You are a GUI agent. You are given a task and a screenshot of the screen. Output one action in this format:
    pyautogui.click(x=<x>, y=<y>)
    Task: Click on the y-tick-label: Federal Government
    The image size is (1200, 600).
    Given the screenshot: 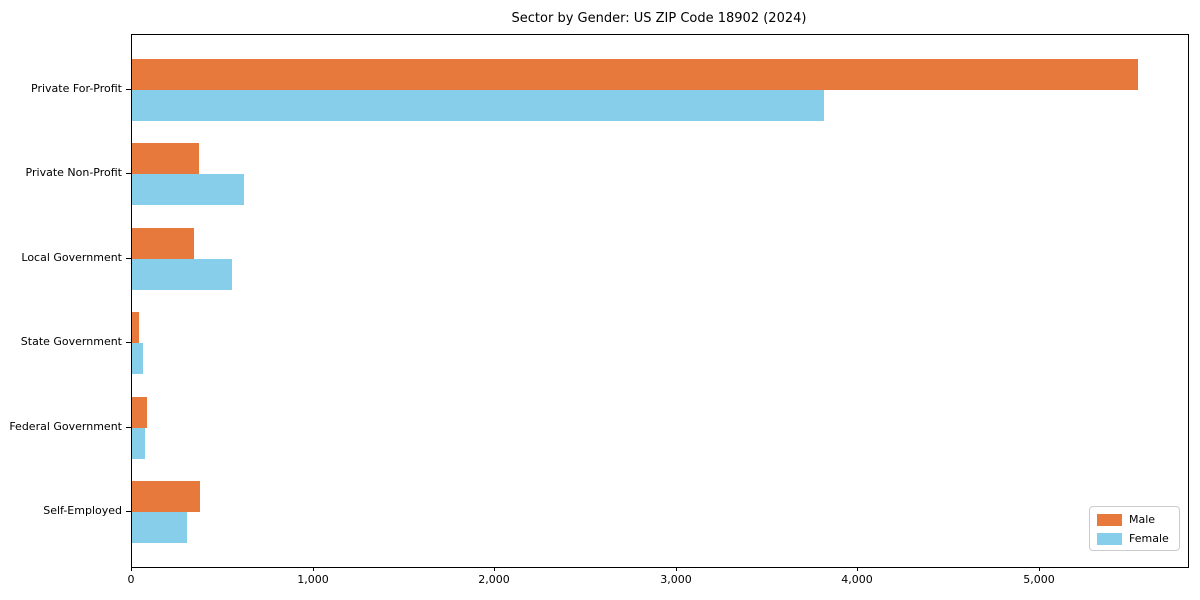 What is the action you would take?
    pyautogui.click(x=65, y=426)
    